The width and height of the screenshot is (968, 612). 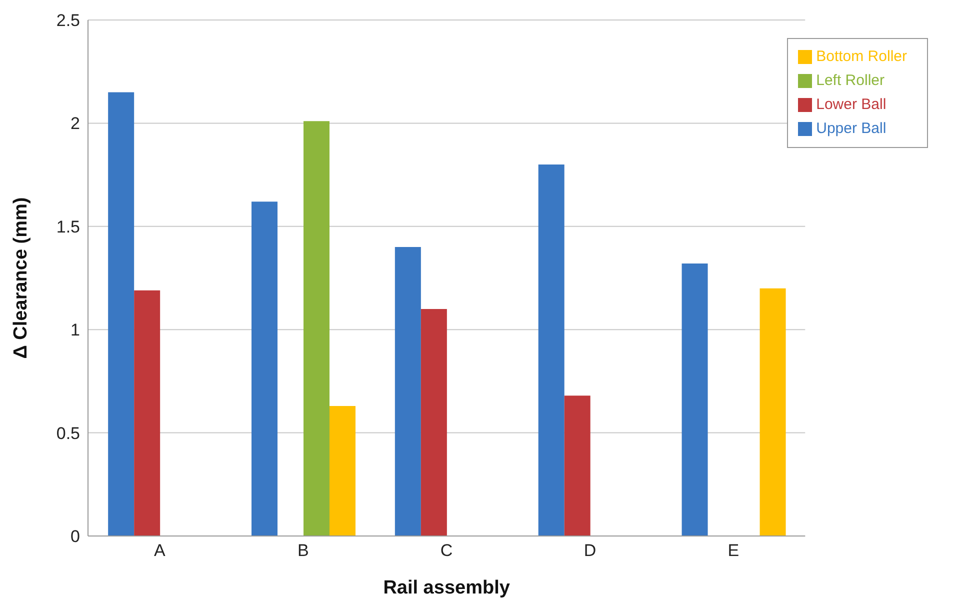 I want to click on y-tick-label: 1, so click(x=75, y=330).